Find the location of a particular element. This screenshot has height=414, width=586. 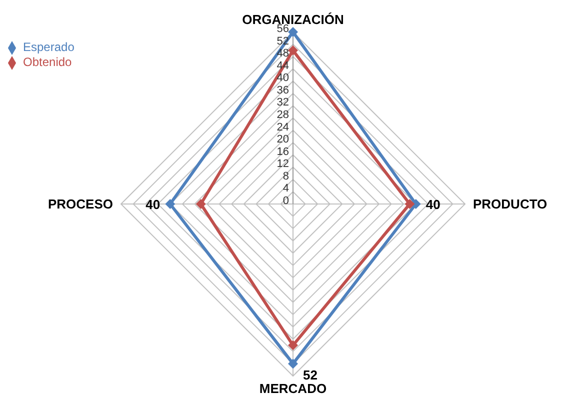

y-tick-label: 4 is located at coordinates (285, 188).